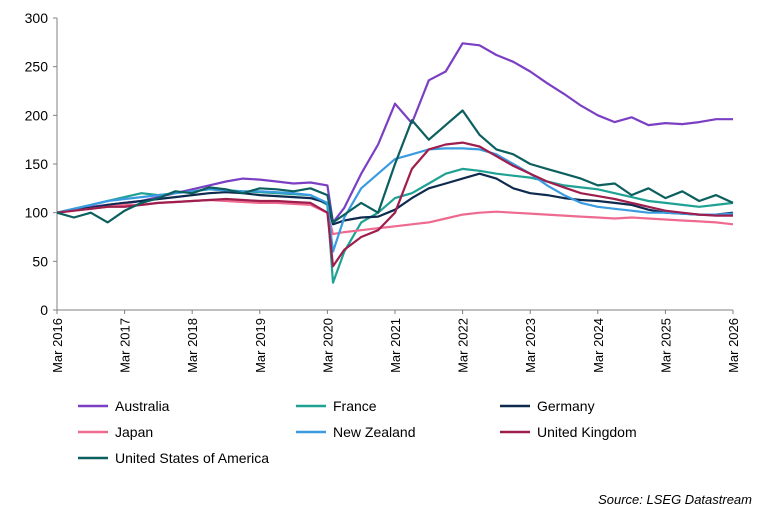 Image resolution: width=768 pixels, height=523 pixels. What do you see at coordinates (733, 345) in the screenshot?
I see `x-tick-label: Mar 2026` at bounding box center [733, 345].